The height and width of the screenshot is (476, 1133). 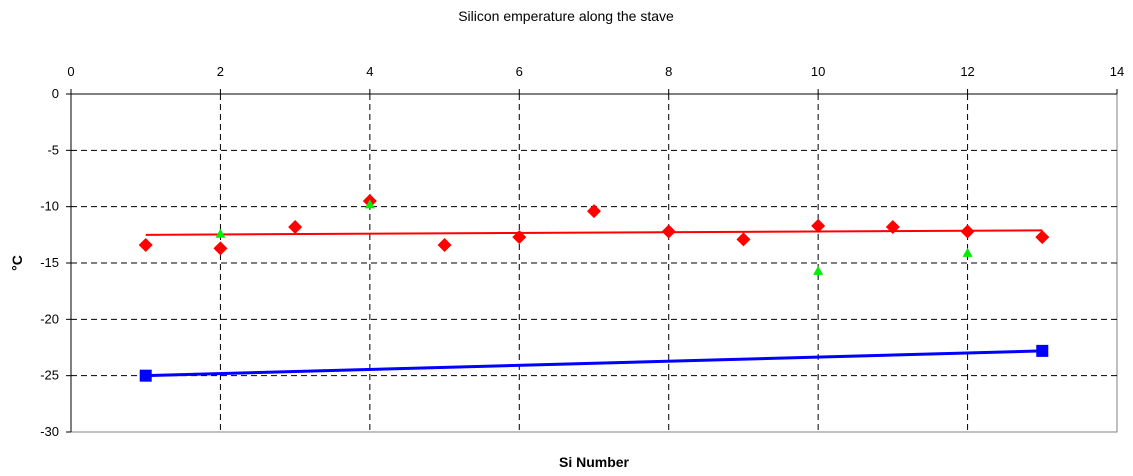 What do you see at coordinates (49, 262) in the screenshot?
I see `y-tick-label: -15` at bounding box center [49, 262].